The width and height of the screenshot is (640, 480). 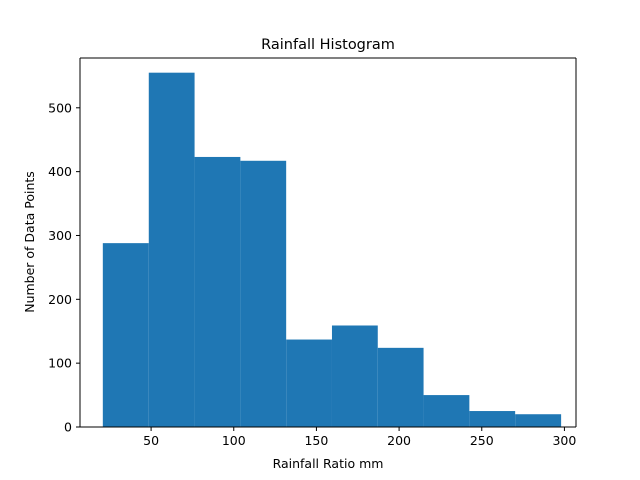 What do you see at coordinates (234, 440) in the screenshot?
I see `x-tick-label: 100` at bounding box center [234, 440].